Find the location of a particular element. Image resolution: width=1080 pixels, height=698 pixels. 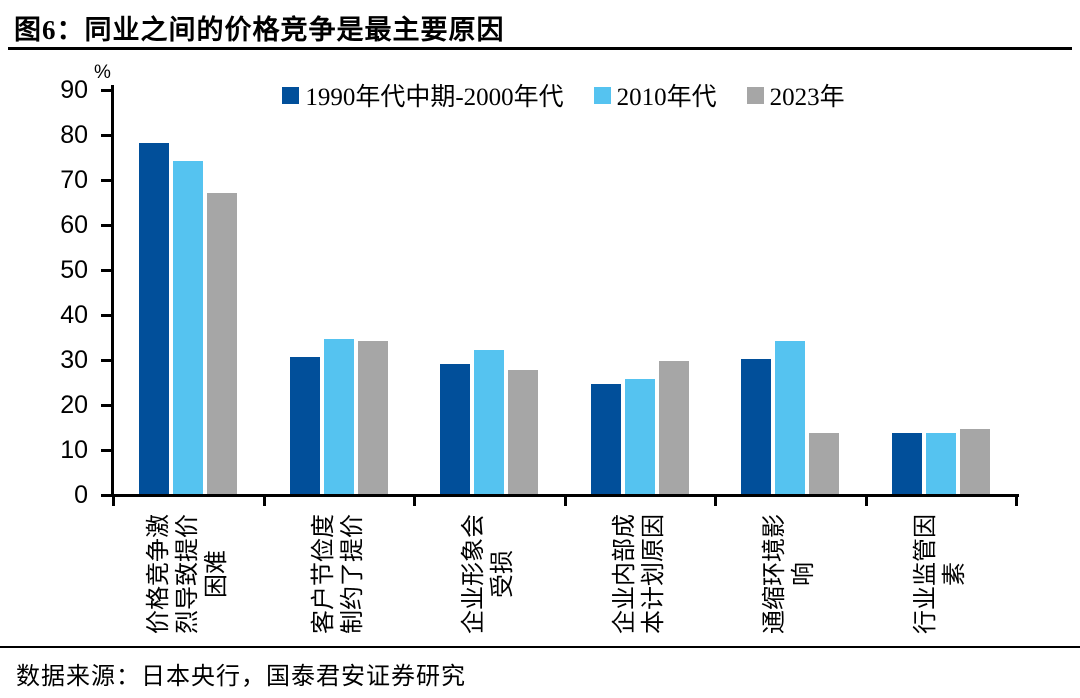

legend-label: 2010年代 is located at coordinates (666, 97).